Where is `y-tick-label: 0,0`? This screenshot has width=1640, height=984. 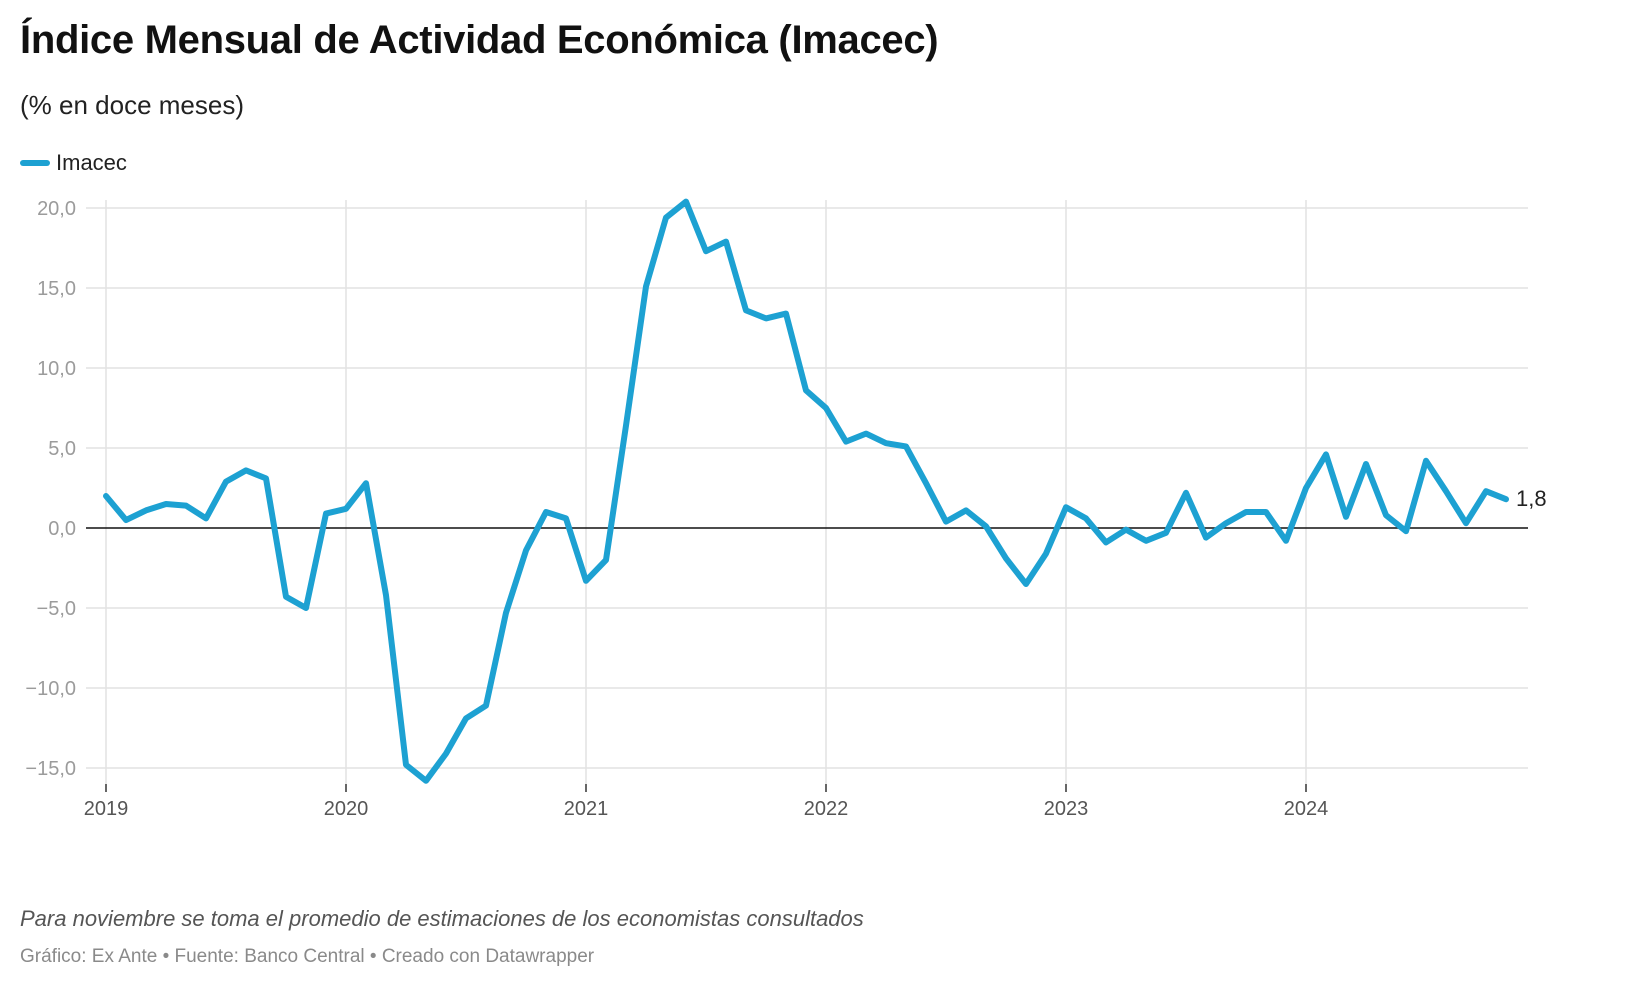
y-tick-label: 0,0 is located at coordinates (62, 529).